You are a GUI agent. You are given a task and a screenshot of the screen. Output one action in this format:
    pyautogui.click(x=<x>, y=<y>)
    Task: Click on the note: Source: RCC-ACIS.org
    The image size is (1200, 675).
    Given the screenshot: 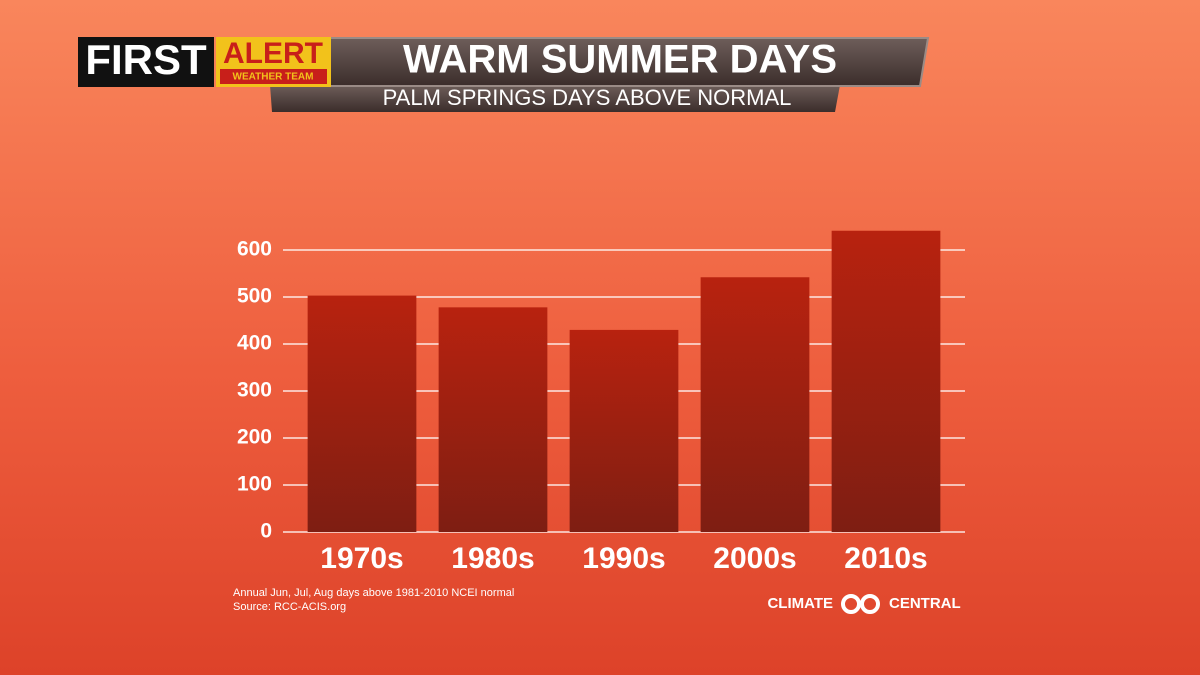 What is the action you would take?
    pyautogui.click(x=289, y=607)
    